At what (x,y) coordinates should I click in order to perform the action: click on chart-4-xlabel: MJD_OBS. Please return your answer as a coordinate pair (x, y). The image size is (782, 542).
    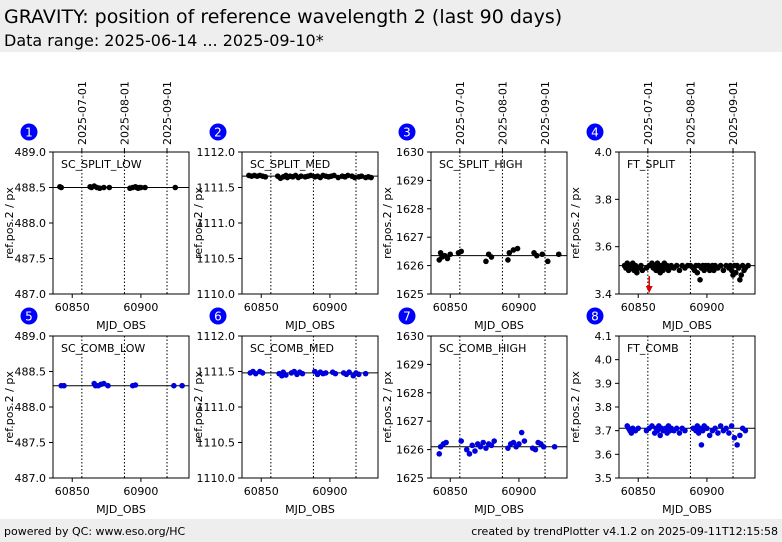
    Looking at the image, I should click on (687, 325).